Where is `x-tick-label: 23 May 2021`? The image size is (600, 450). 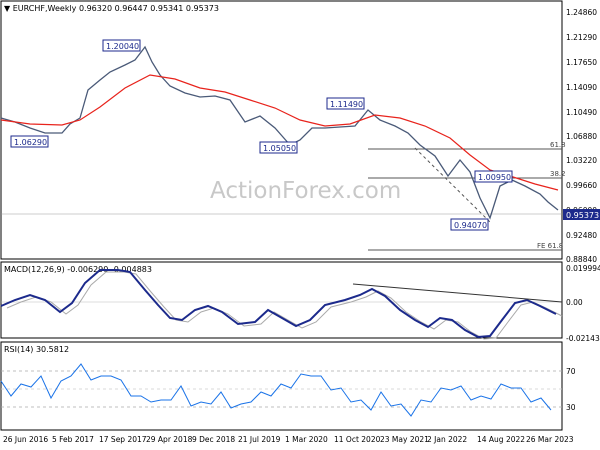
x-tick-label: 23 May 2021 is located at coordinates (404, 439).